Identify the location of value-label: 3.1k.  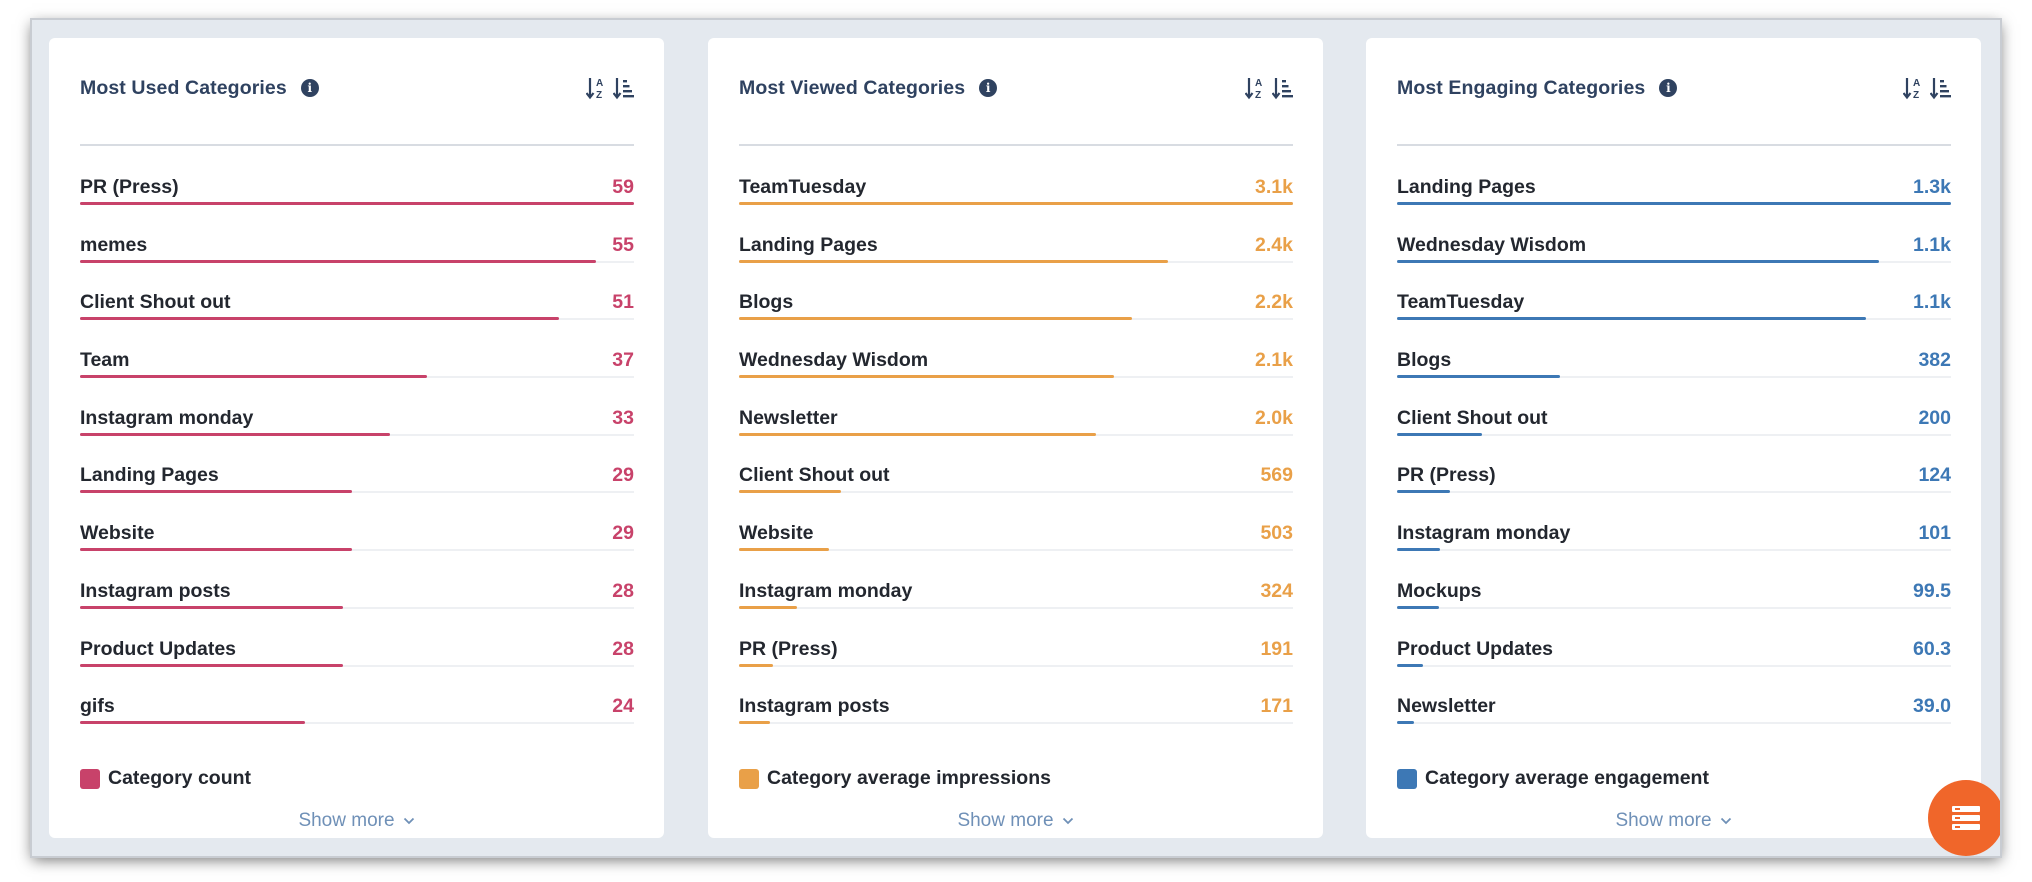
(1274, 187).